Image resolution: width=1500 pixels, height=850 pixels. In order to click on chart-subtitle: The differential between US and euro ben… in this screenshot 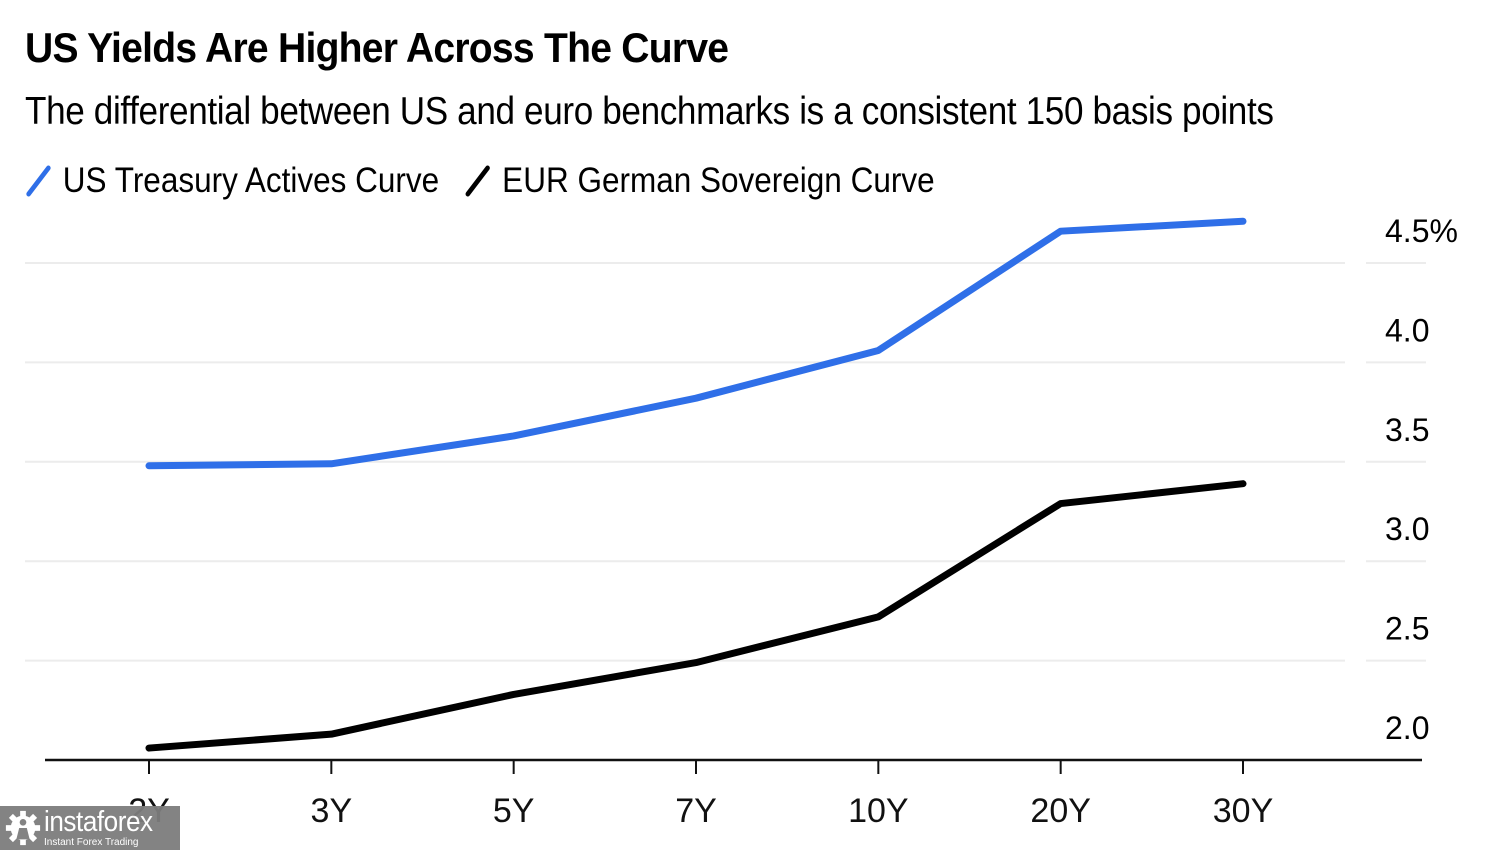, I will do `click(649, 111)`.